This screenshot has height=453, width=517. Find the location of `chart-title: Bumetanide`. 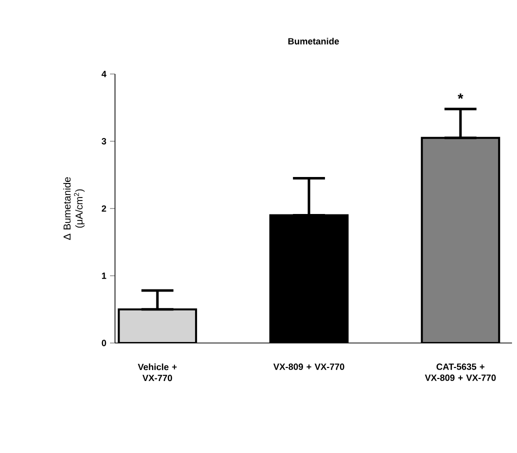

chart-title: Bumetanide is located at coordinates (313, 41).